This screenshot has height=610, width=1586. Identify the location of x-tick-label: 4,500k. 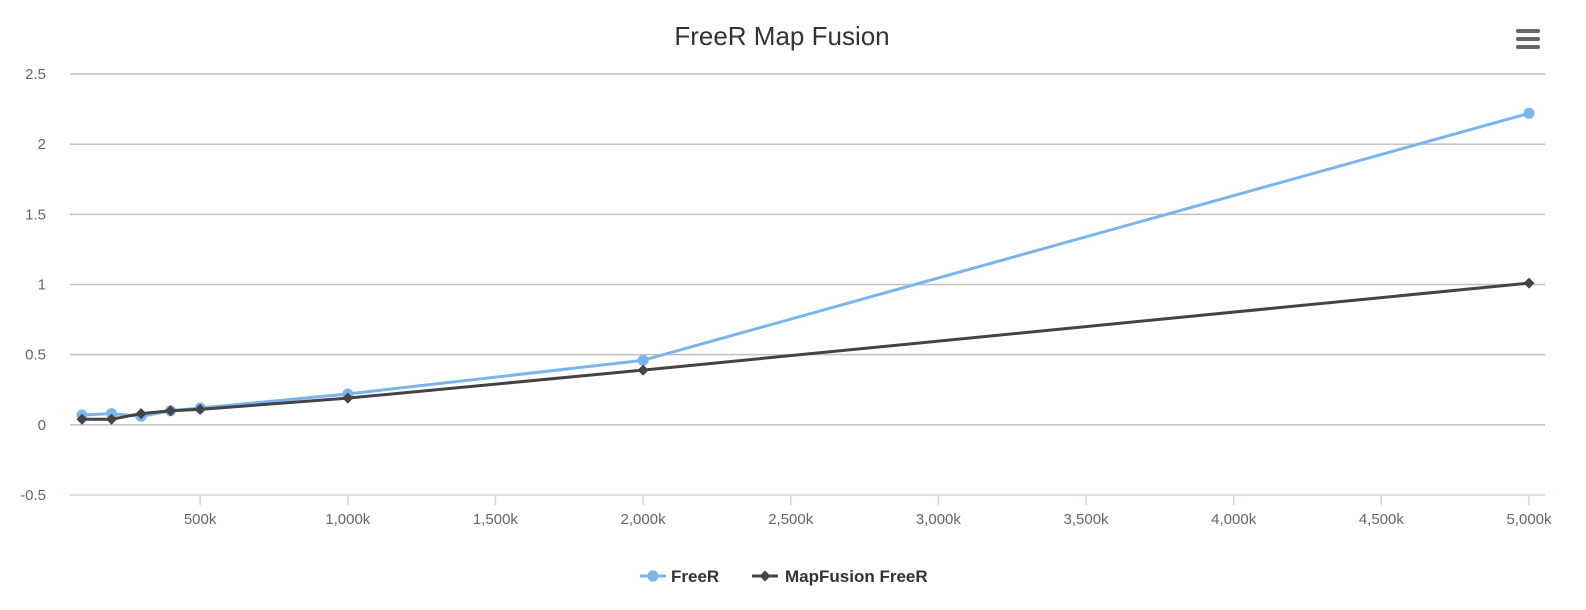
(1382, 519).